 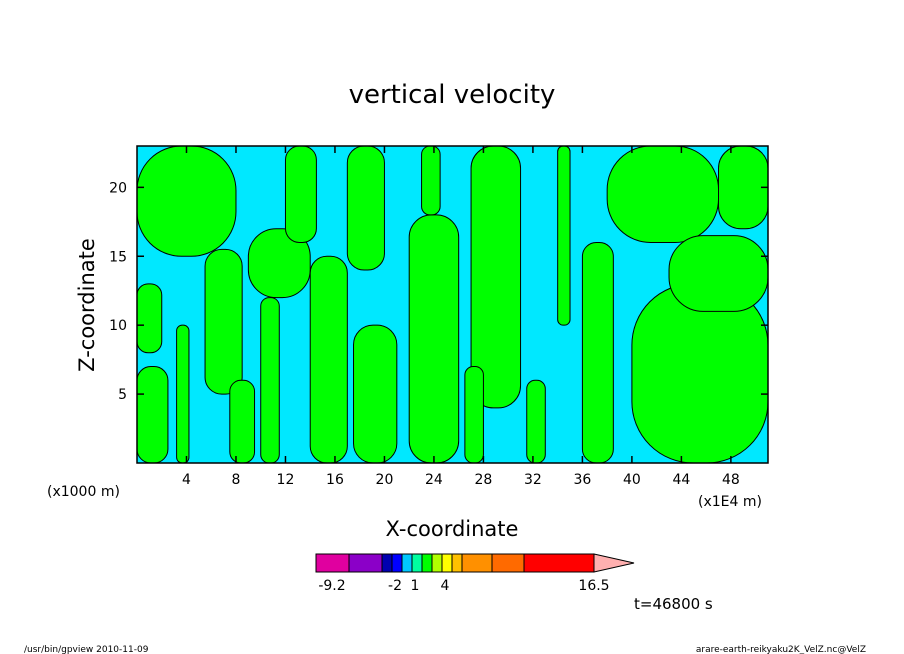 I want to click on x-tick-label: 20, so click(x=385, y=480).